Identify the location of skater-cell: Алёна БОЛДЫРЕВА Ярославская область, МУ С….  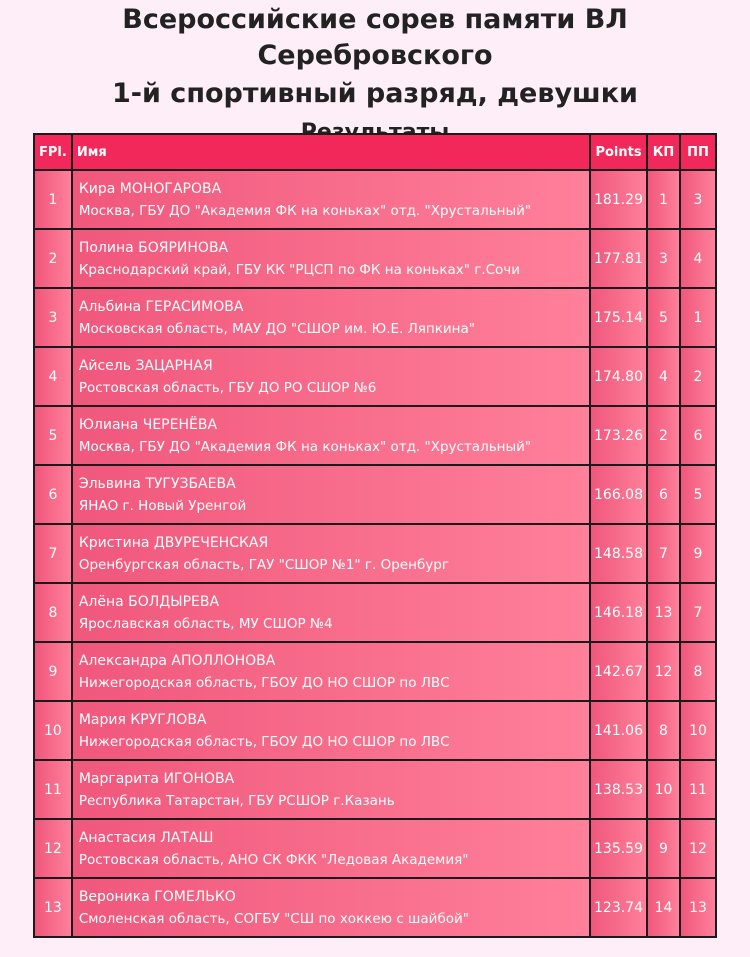
(331, 612).